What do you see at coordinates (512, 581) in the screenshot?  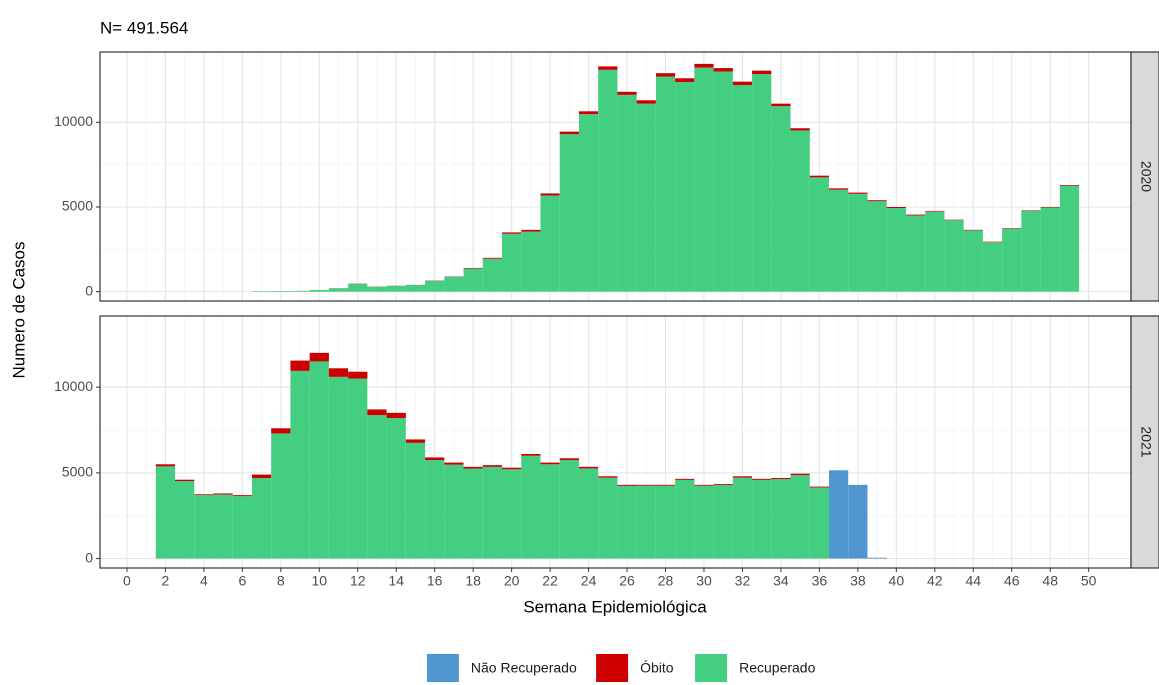 I see `x-tick-label: 20` at bounding box center [512, 581].